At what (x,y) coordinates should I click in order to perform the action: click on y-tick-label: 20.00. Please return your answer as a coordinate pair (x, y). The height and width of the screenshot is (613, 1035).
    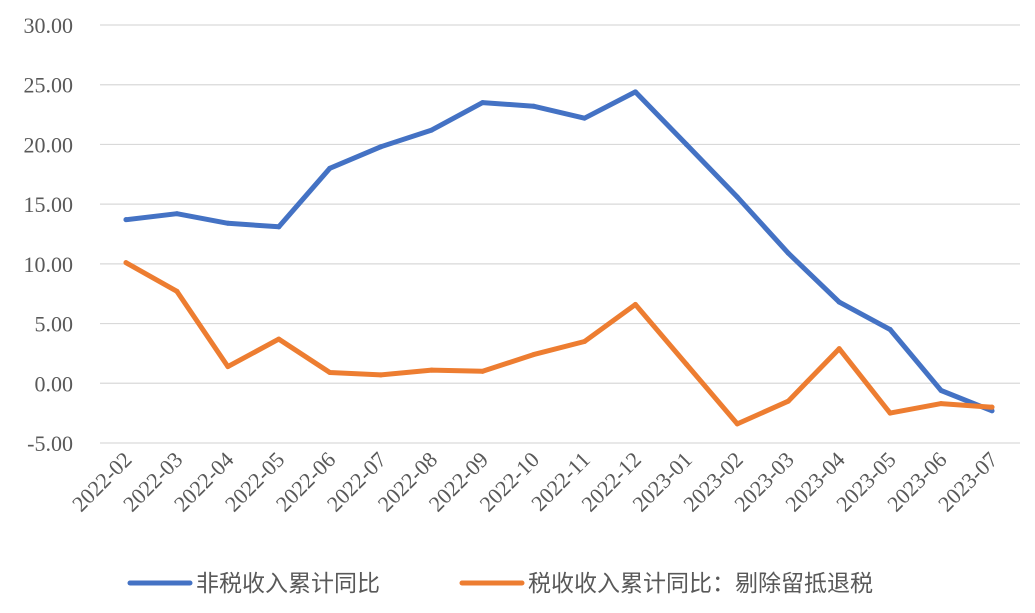
    Looking at the image, I should click on (49, 144).